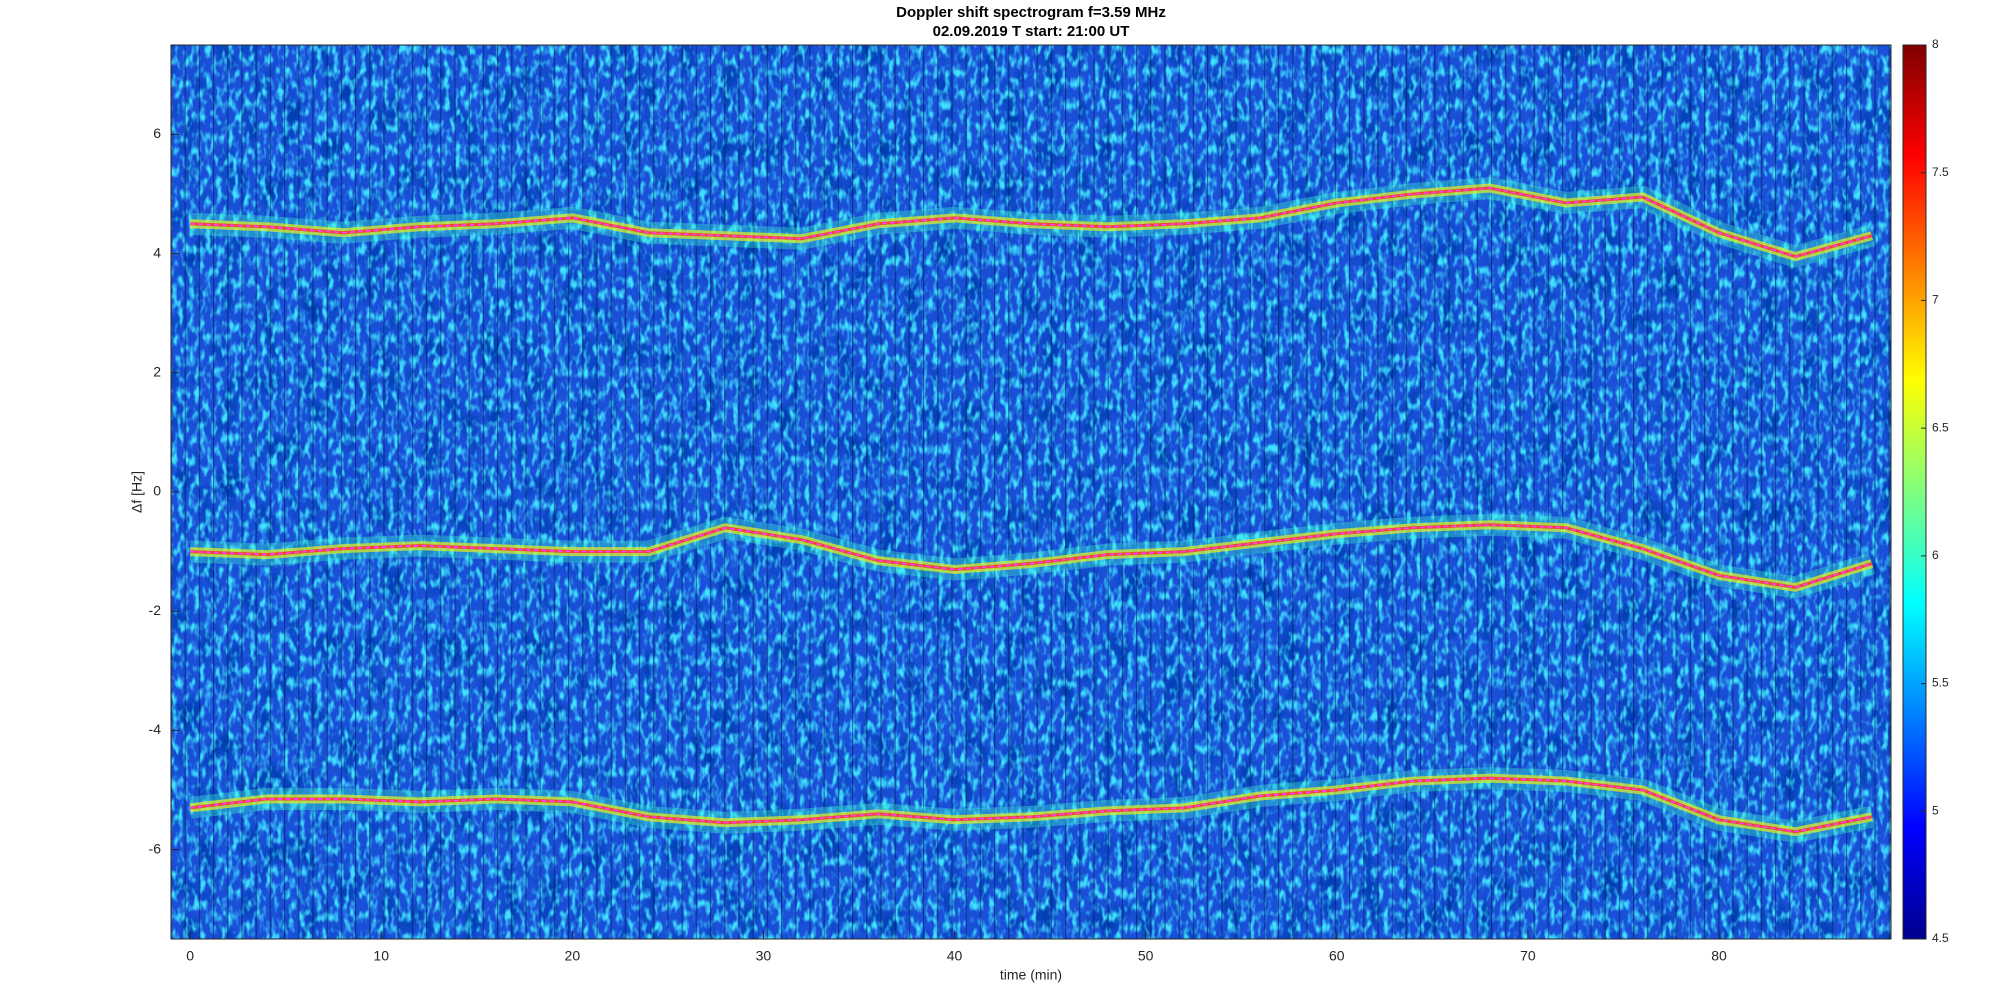 This screenshot has height=1003, width=2000. What do you see at coordinates (1337, 956) in the screenshot?
I see `x-tick-label: 60` at bounding box center [1337, 956].